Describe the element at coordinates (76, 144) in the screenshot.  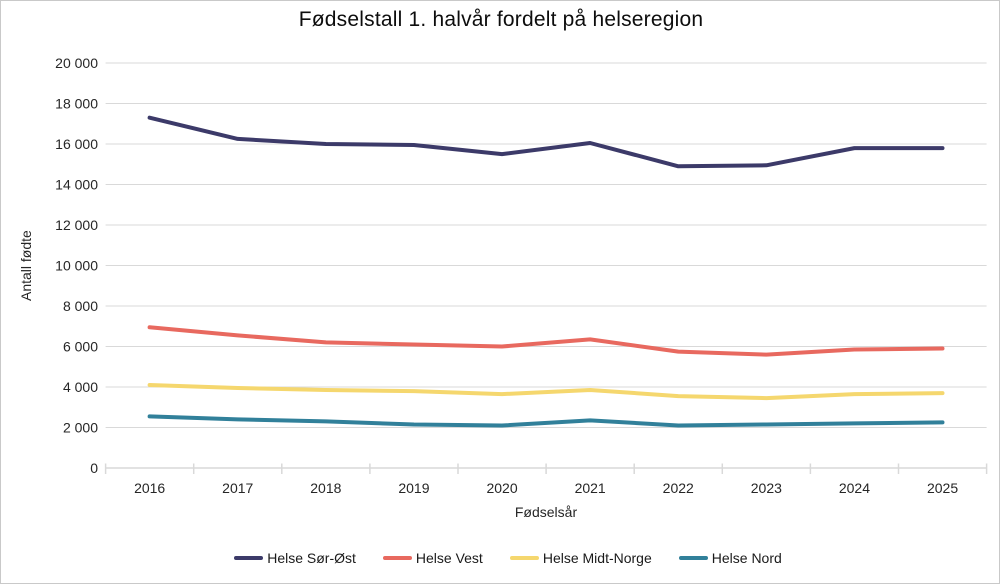
I see `y-tick-label: 16 000` at that location.